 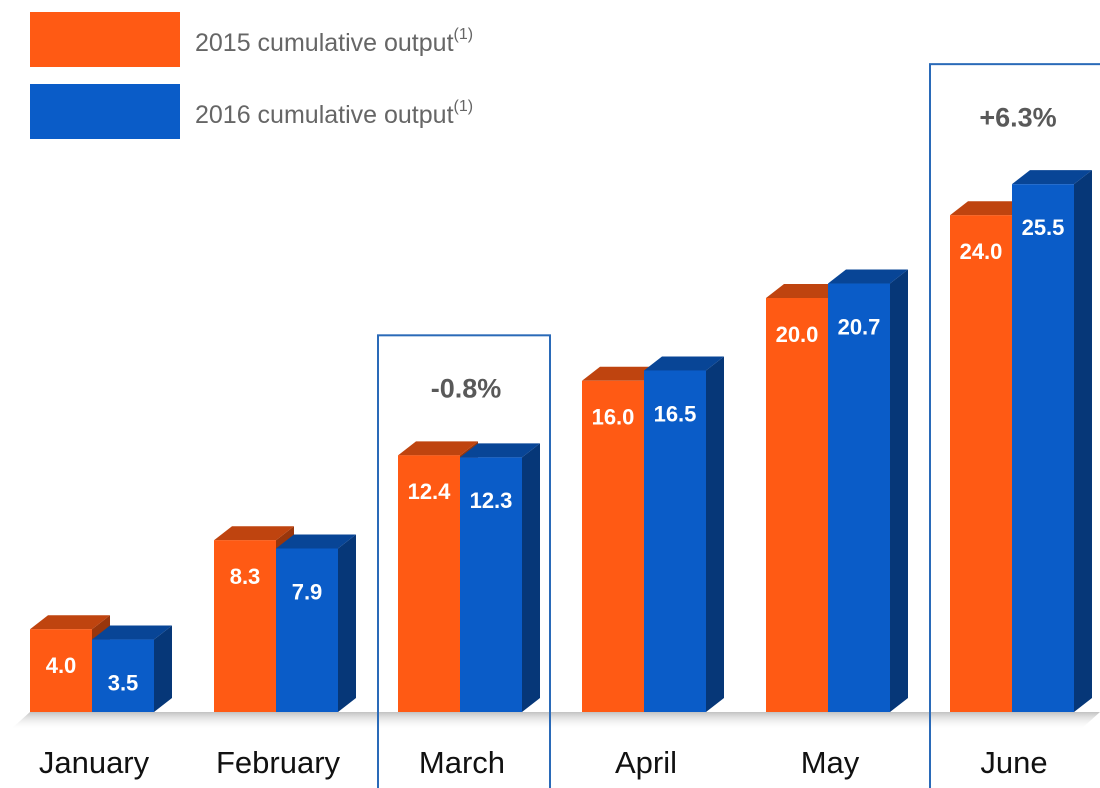 What do you see at coordinates (94, 762) in the screenshot?
I see `x-tick-label: January` at bounding box center [94, 762].